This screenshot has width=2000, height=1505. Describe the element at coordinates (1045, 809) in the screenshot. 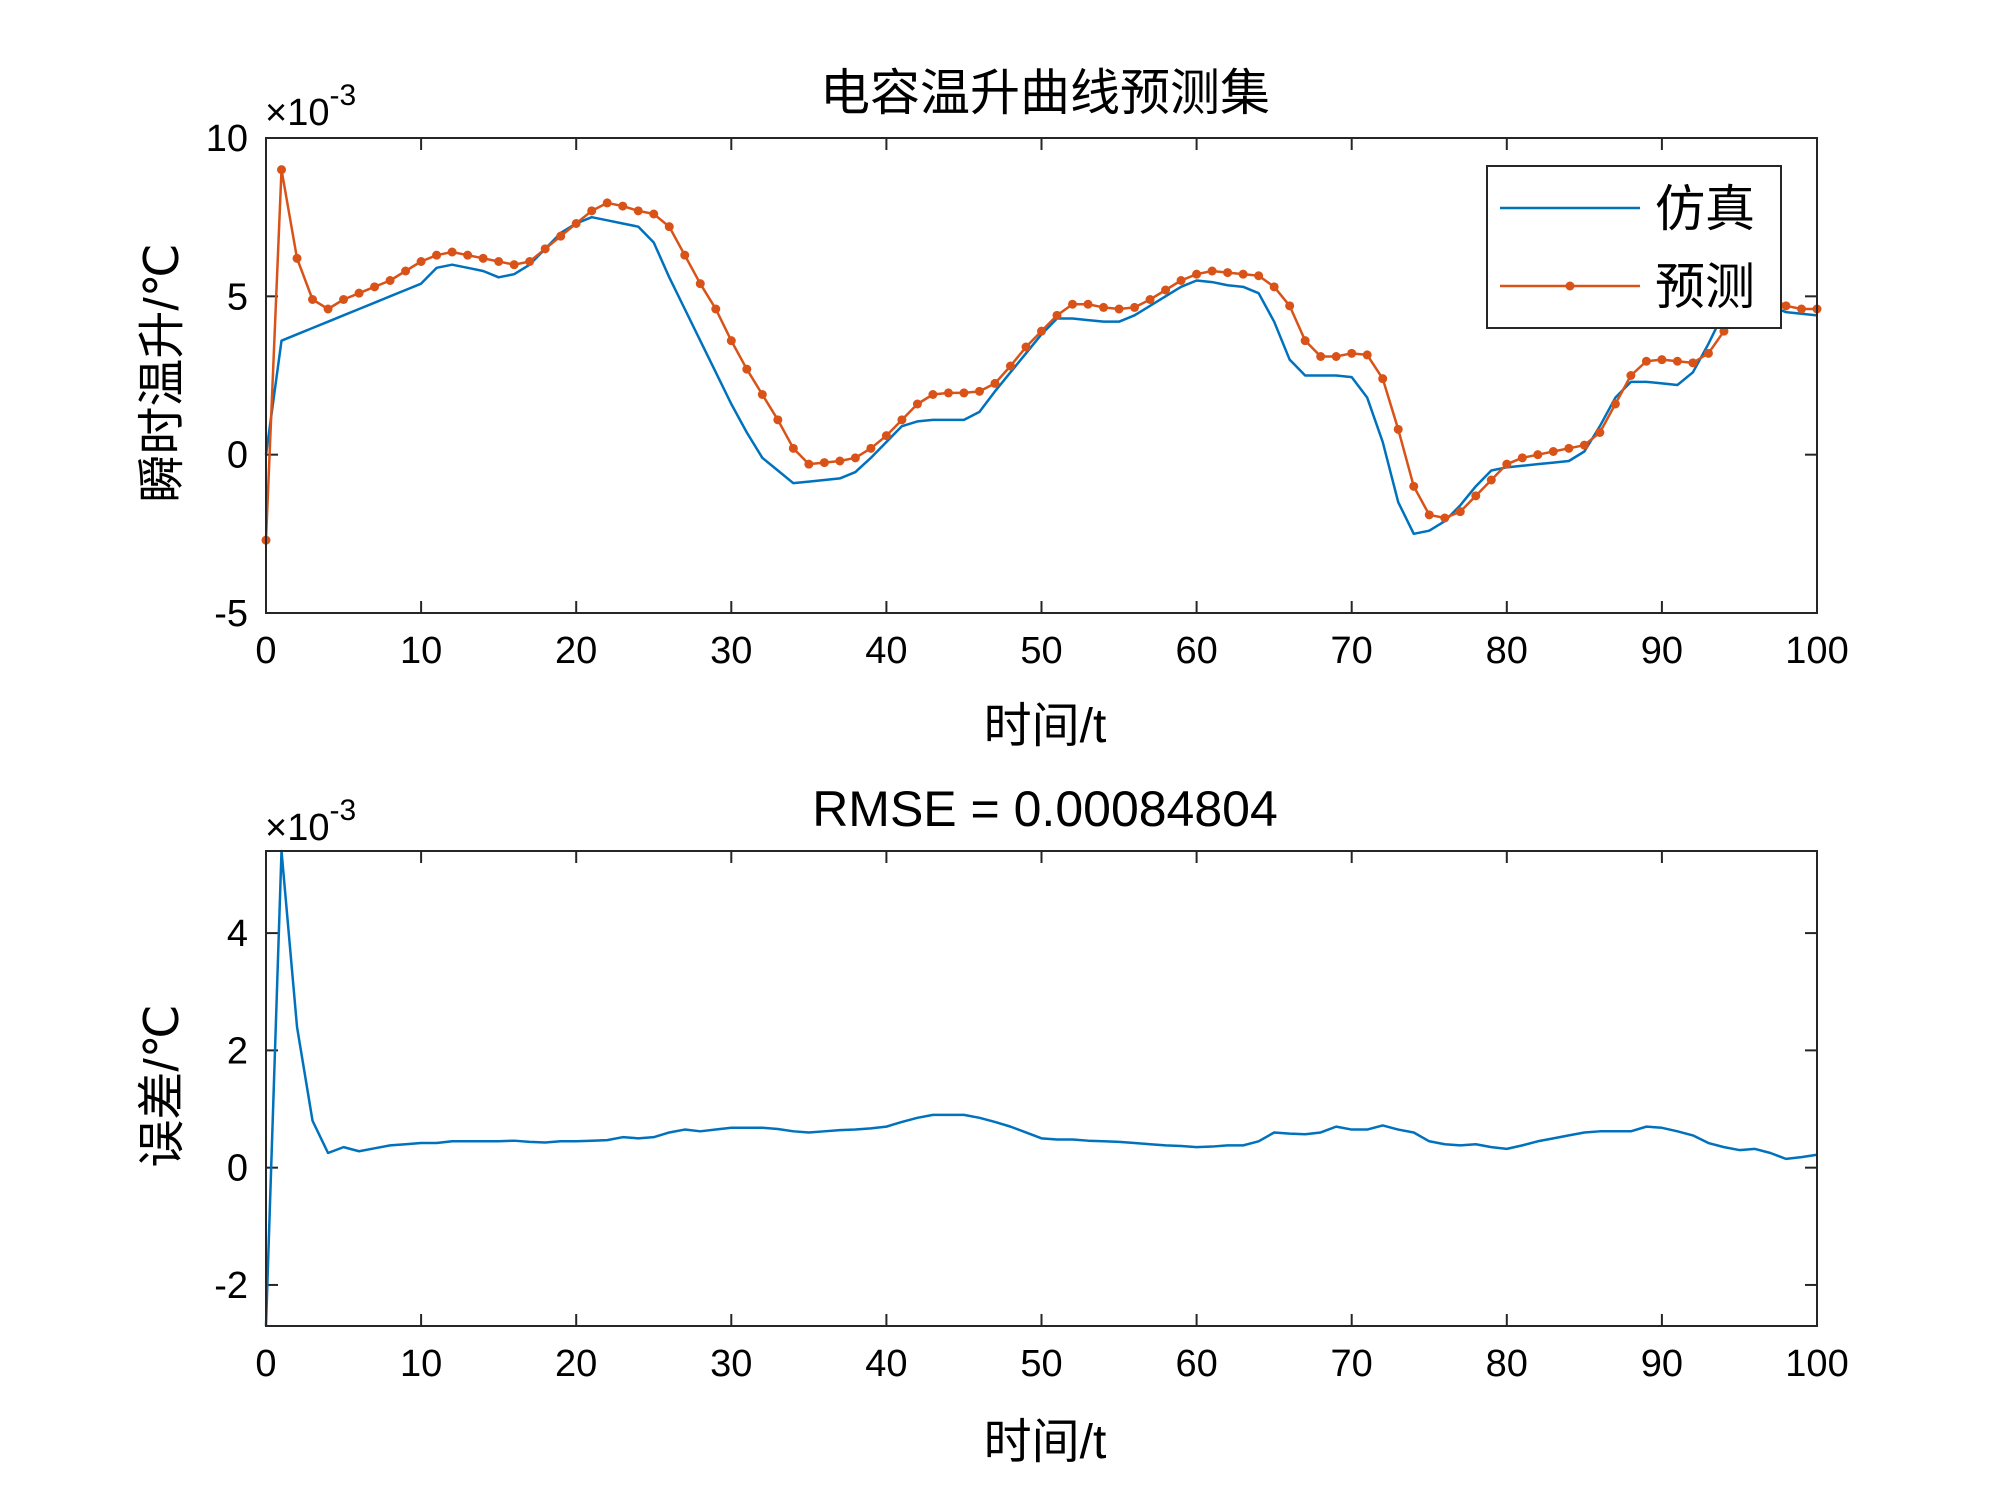

I see `error-plot-title: RMSE = 0.00084804` at that location.